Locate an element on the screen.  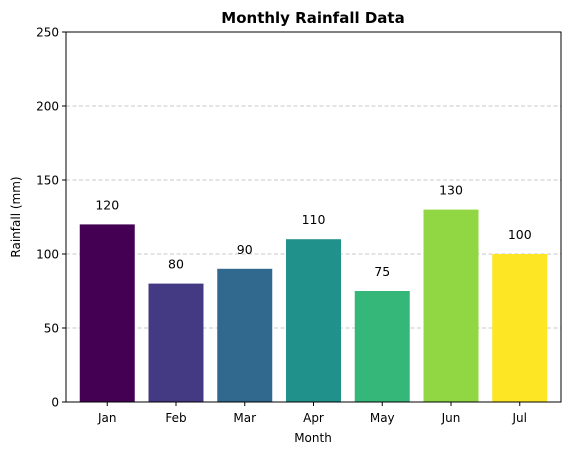
y-tick-label: 250 is located at coordinates (47, 33).